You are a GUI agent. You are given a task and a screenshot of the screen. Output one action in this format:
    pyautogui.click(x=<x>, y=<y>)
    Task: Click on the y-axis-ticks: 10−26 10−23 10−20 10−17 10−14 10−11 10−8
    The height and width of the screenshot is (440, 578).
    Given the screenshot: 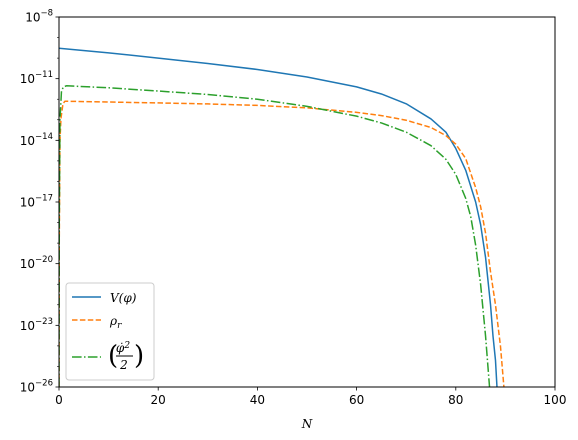 What is the action you would take?
    pyautogui.click(x=39, y=202)
    